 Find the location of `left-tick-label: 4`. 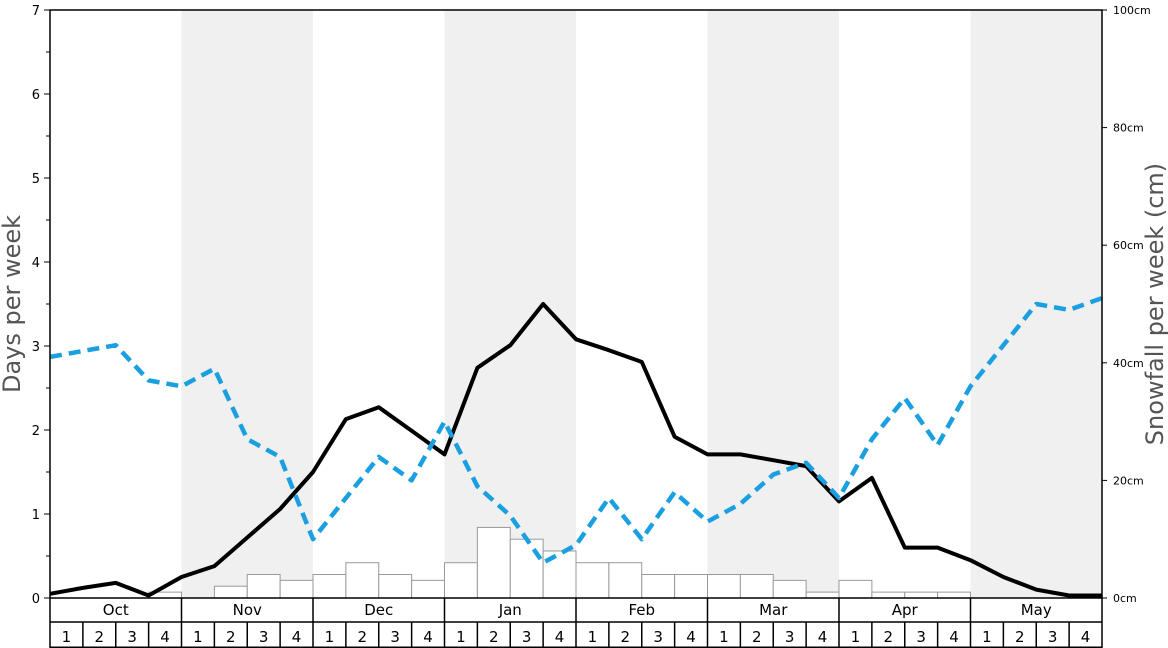

left-tick-label: 4 is located at coordinates (36, 263).